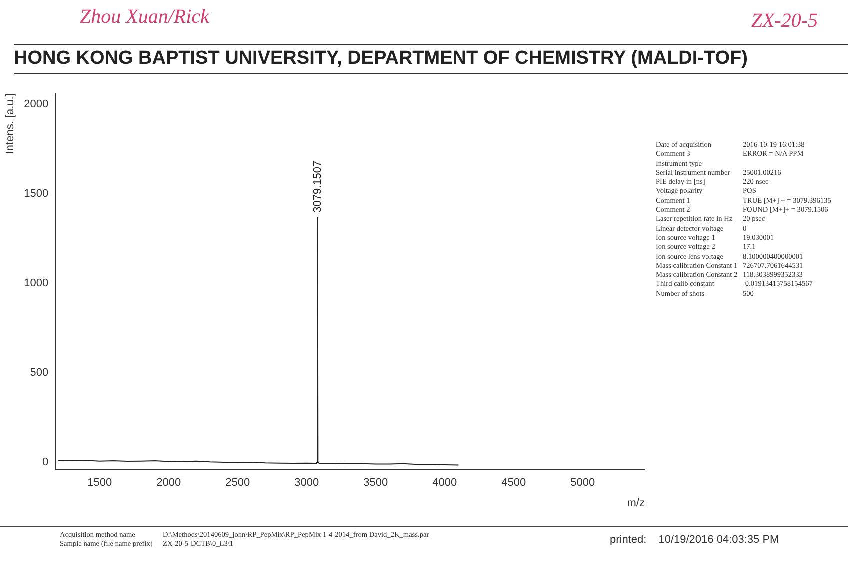 This screenshot has width=848, height=561. What do you see at coordinates (36, 194) in the screenshot?
I see `y-tick-label: 1500` at bounding box center [36, 194].